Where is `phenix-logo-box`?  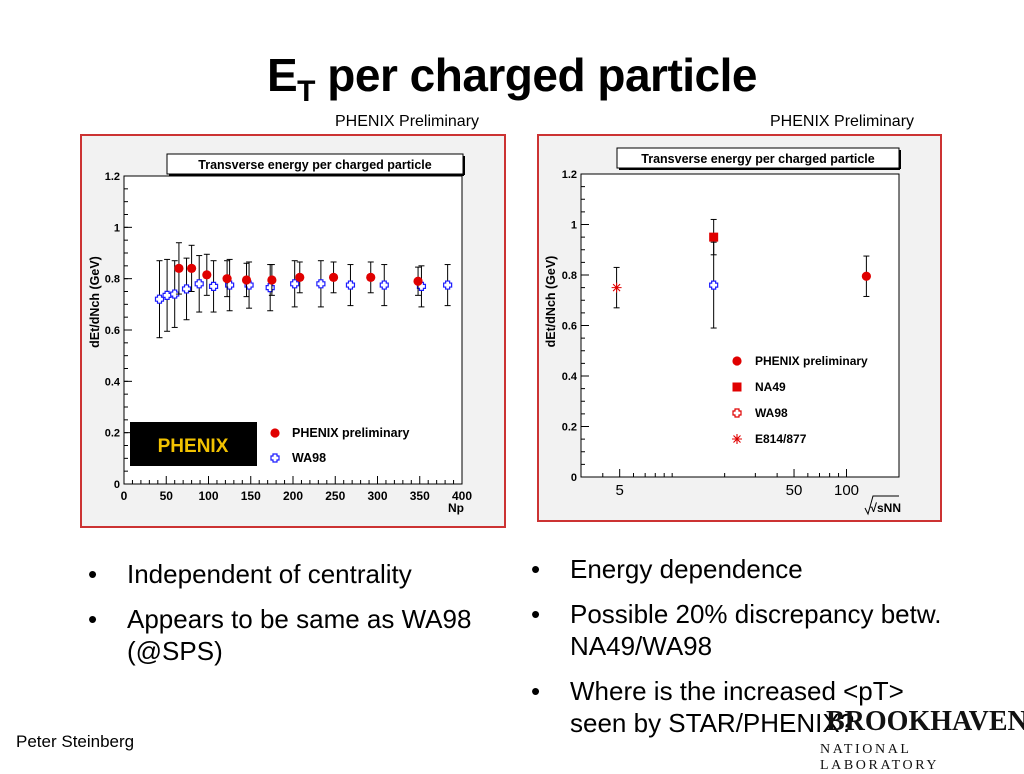 phenix-logo-box is located at coordinates (193, 444).